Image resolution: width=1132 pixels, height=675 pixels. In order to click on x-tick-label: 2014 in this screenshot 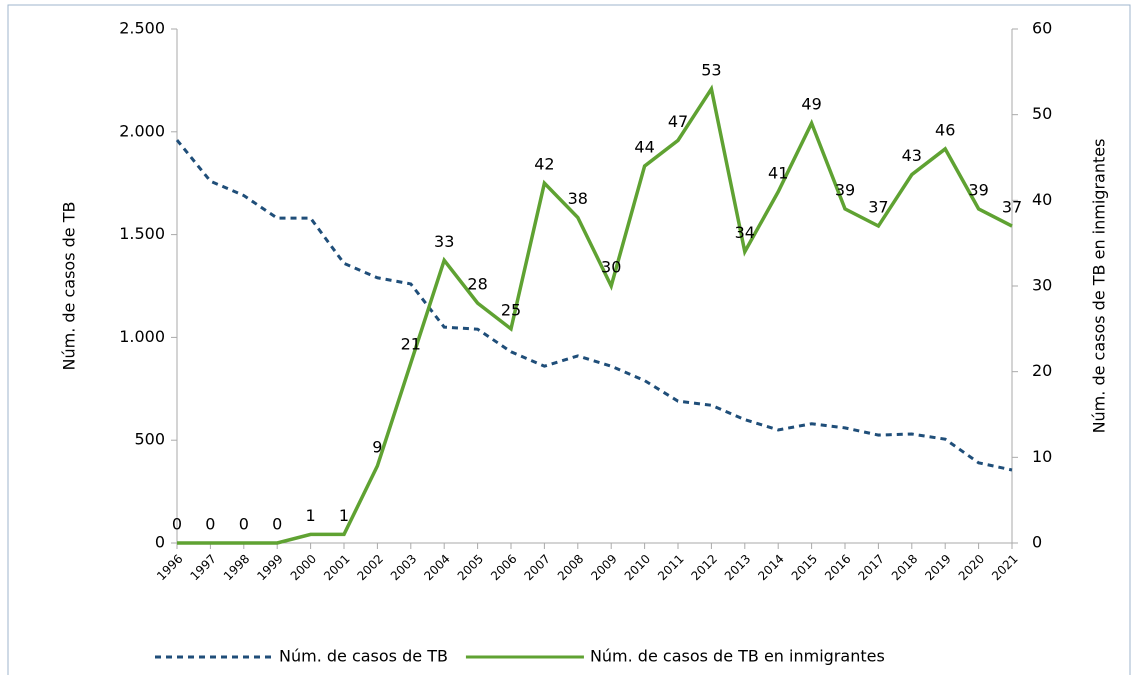, I will do `click(770, 567)`.